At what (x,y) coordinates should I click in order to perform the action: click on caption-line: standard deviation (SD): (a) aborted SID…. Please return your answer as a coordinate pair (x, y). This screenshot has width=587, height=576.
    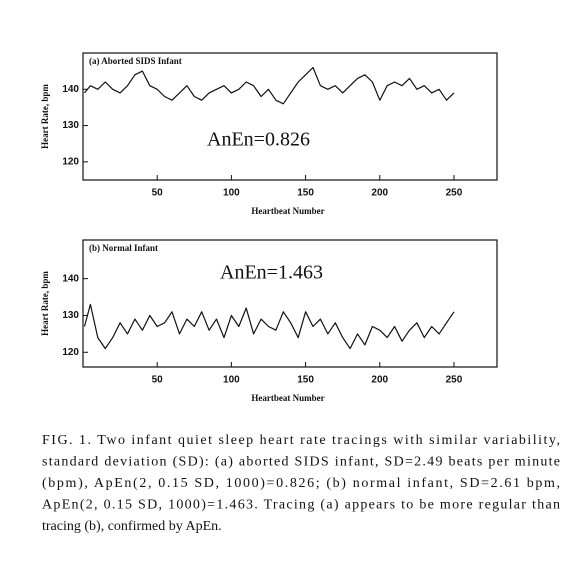
    Looking at the image, I should click on (301, 462).